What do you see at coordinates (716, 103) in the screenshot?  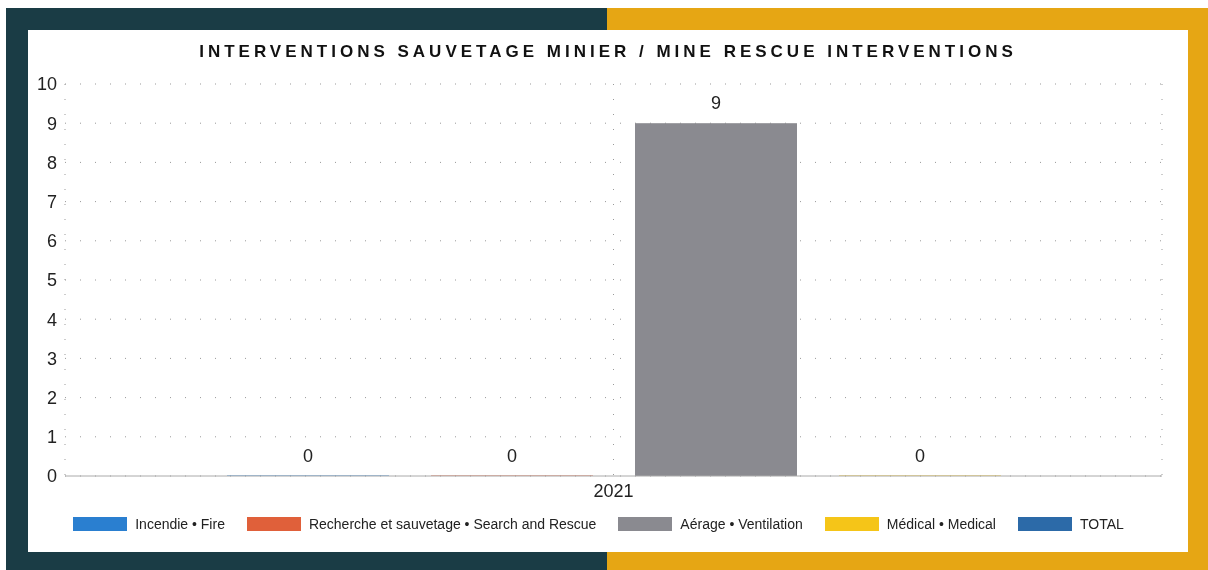 I see `data-label: 9` at bounding box center [716, 103].